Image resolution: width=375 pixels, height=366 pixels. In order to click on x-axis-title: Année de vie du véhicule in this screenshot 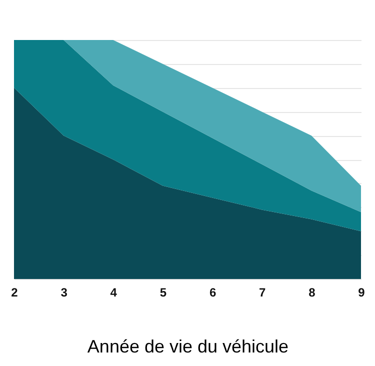, I will do `click(188, 346)`.